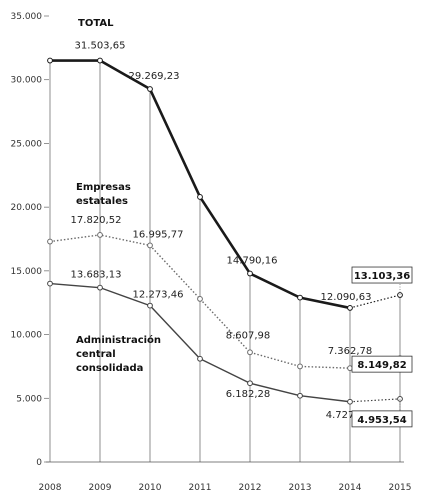  Describe the element at coordinates (154, 76) in the screenshot. I see `data-label: 29.269,23` at that location.